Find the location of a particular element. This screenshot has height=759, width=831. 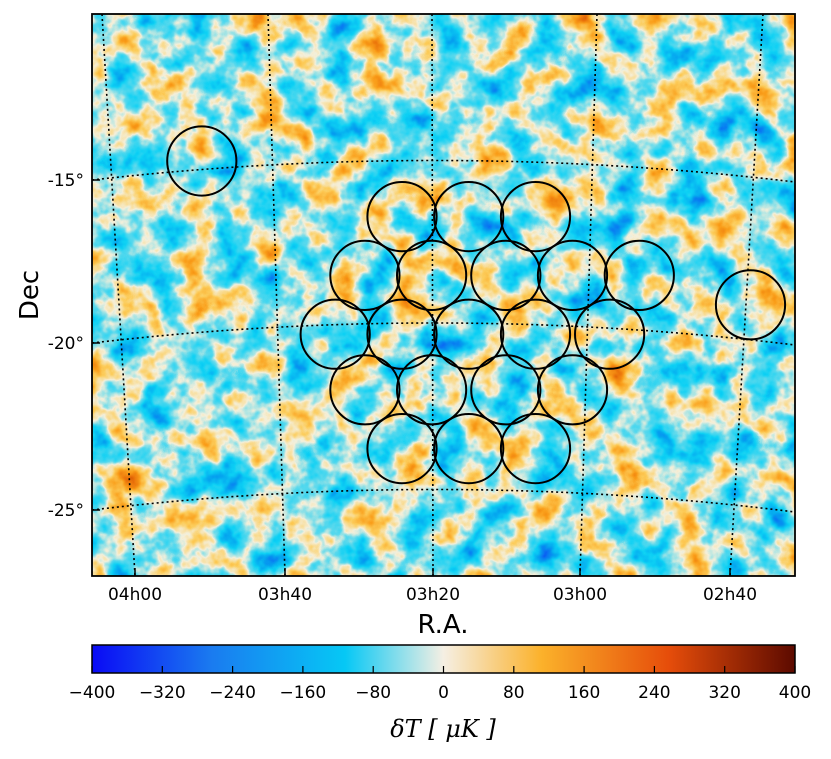

y-tick-label: -20° is located at coordinates (66, 344).